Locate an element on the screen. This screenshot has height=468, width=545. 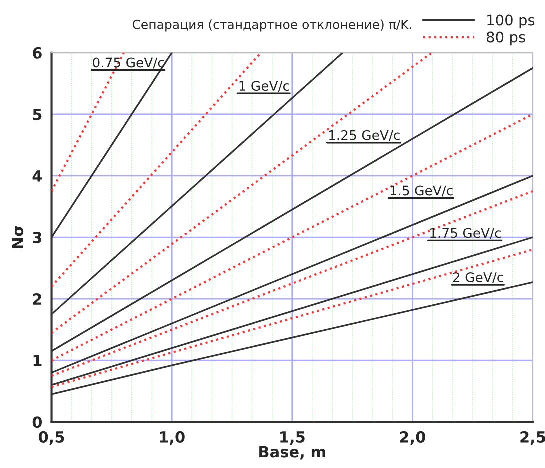
legend-label: 80 ps is located at coordinates (506, 39).